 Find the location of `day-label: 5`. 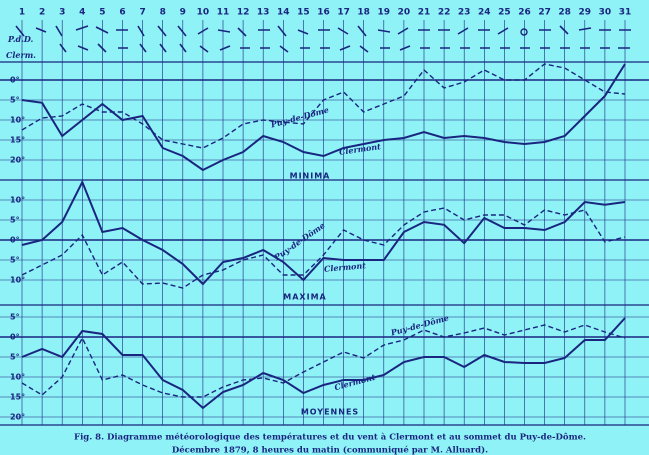

day-label: 5 is located at coordinates (102, 13).